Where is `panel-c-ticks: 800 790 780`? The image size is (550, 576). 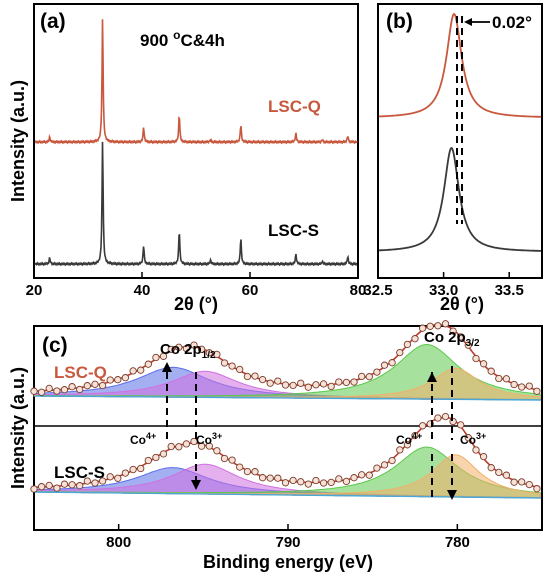 panel-c-ticks: 800 790 780 is located at coordinates (288, 537).